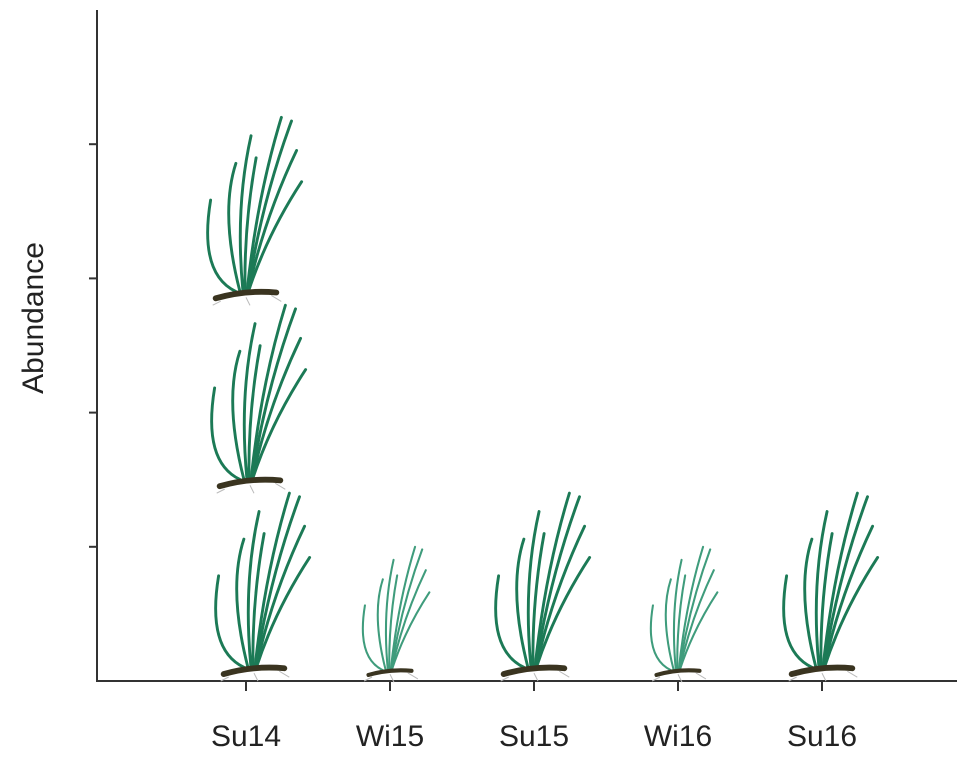 The width and height of the screenshot is (959, 762). I want to click on x-tick-label: Wi15, so click(390, 736).